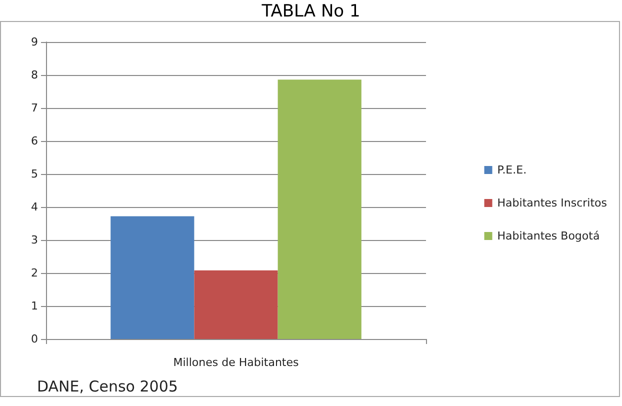 The width and height of the screenshot is (622, 406). What do you see at coordinates (107, 387) in the screenshot?
I see `text: DANE, Censo 2005` at bounding box center [107, 387].